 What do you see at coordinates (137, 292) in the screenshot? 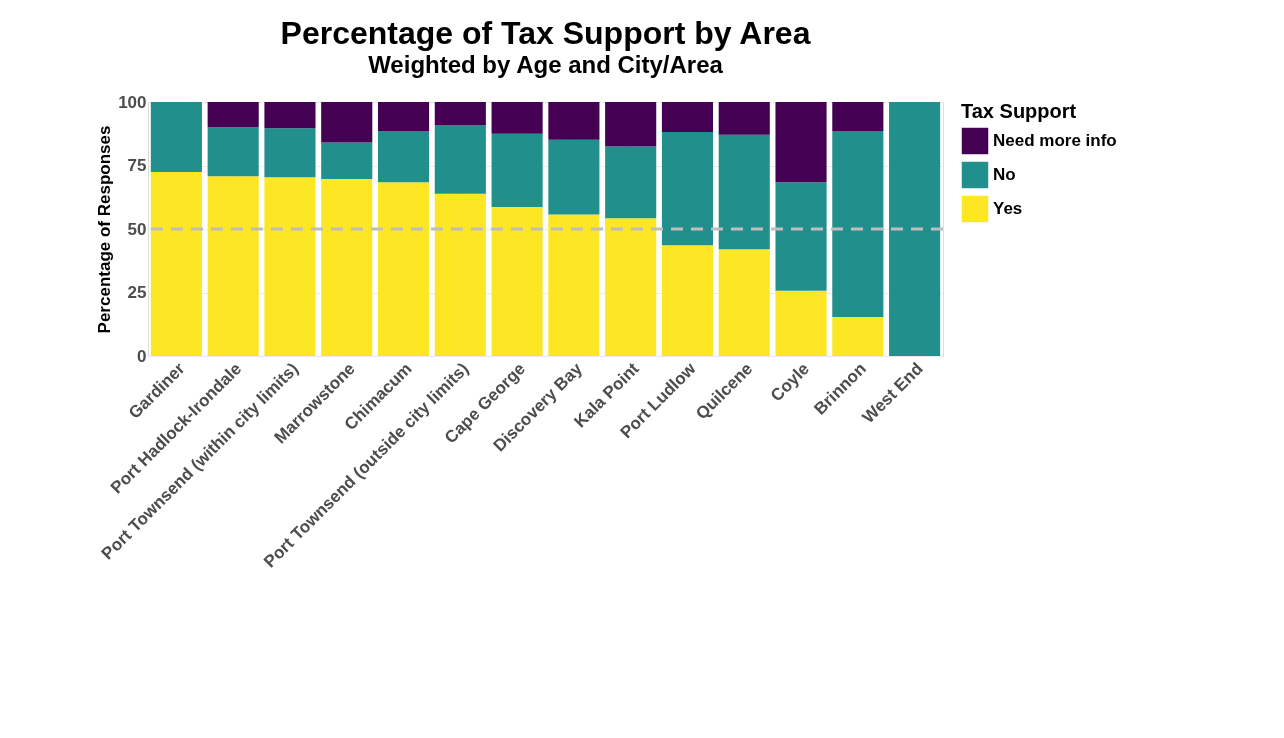
I see `y-tick-label: 25` at bounding box center [137, 292].